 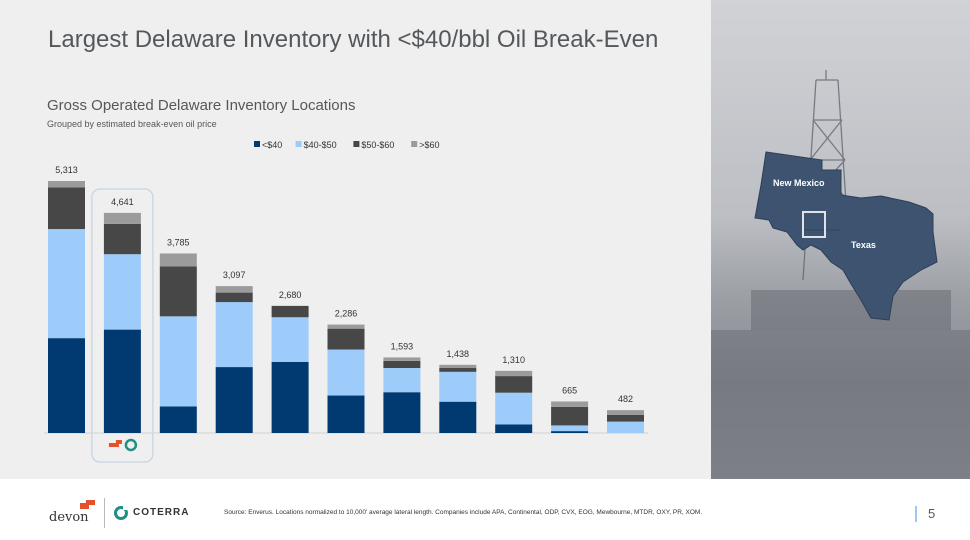 What do you see at coordinates (178, 242) in the screenshot?
I see `bar-total-label: 3,785` at bounding box center [178, 242].